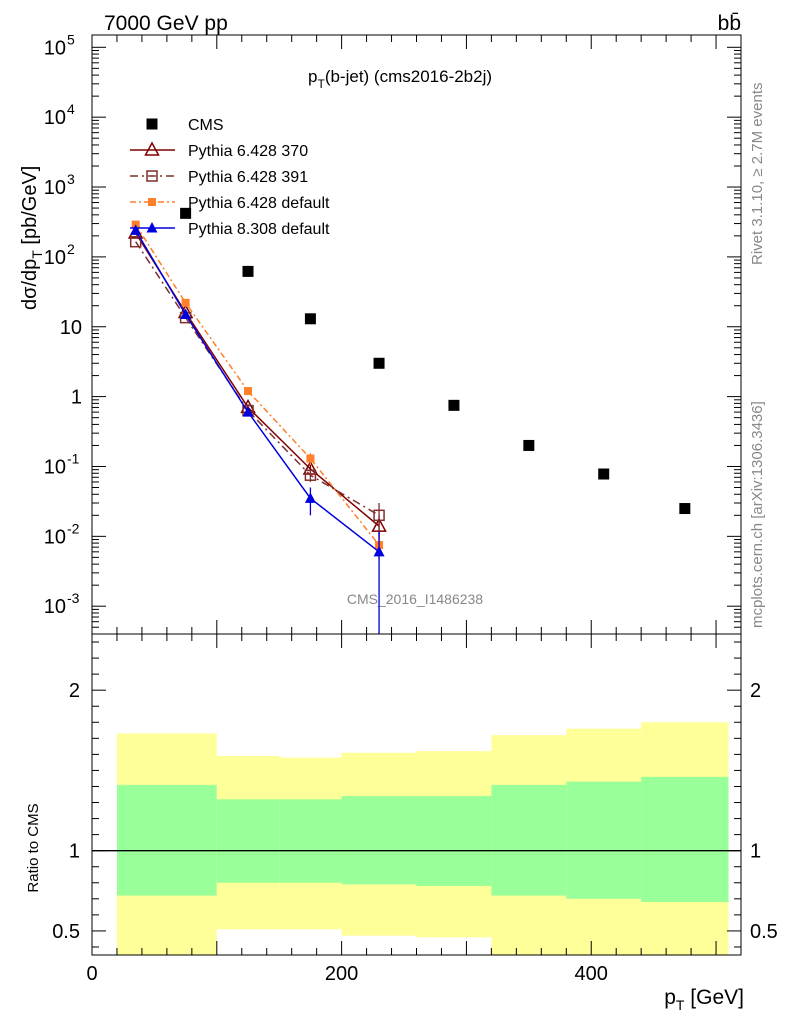 Image resolution: width=786 pixels, height=1024 pixels. What do you see at coordinates (76, 398) in the screenshot?
I see `y-tick-label-3: 1` at bounding box center [76, 398].